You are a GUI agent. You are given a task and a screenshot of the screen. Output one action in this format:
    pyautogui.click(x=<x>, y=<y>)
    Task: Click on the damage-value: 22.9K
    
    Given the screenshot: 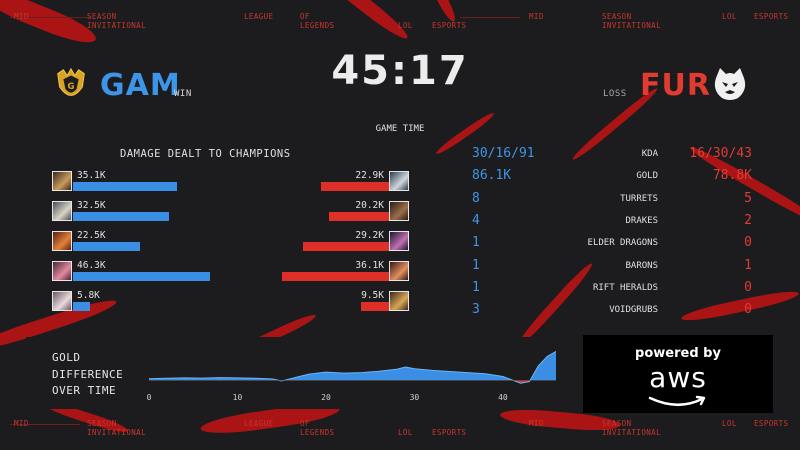 What is the action you would take?
    pyautogui.click(x=369, y=175)
    